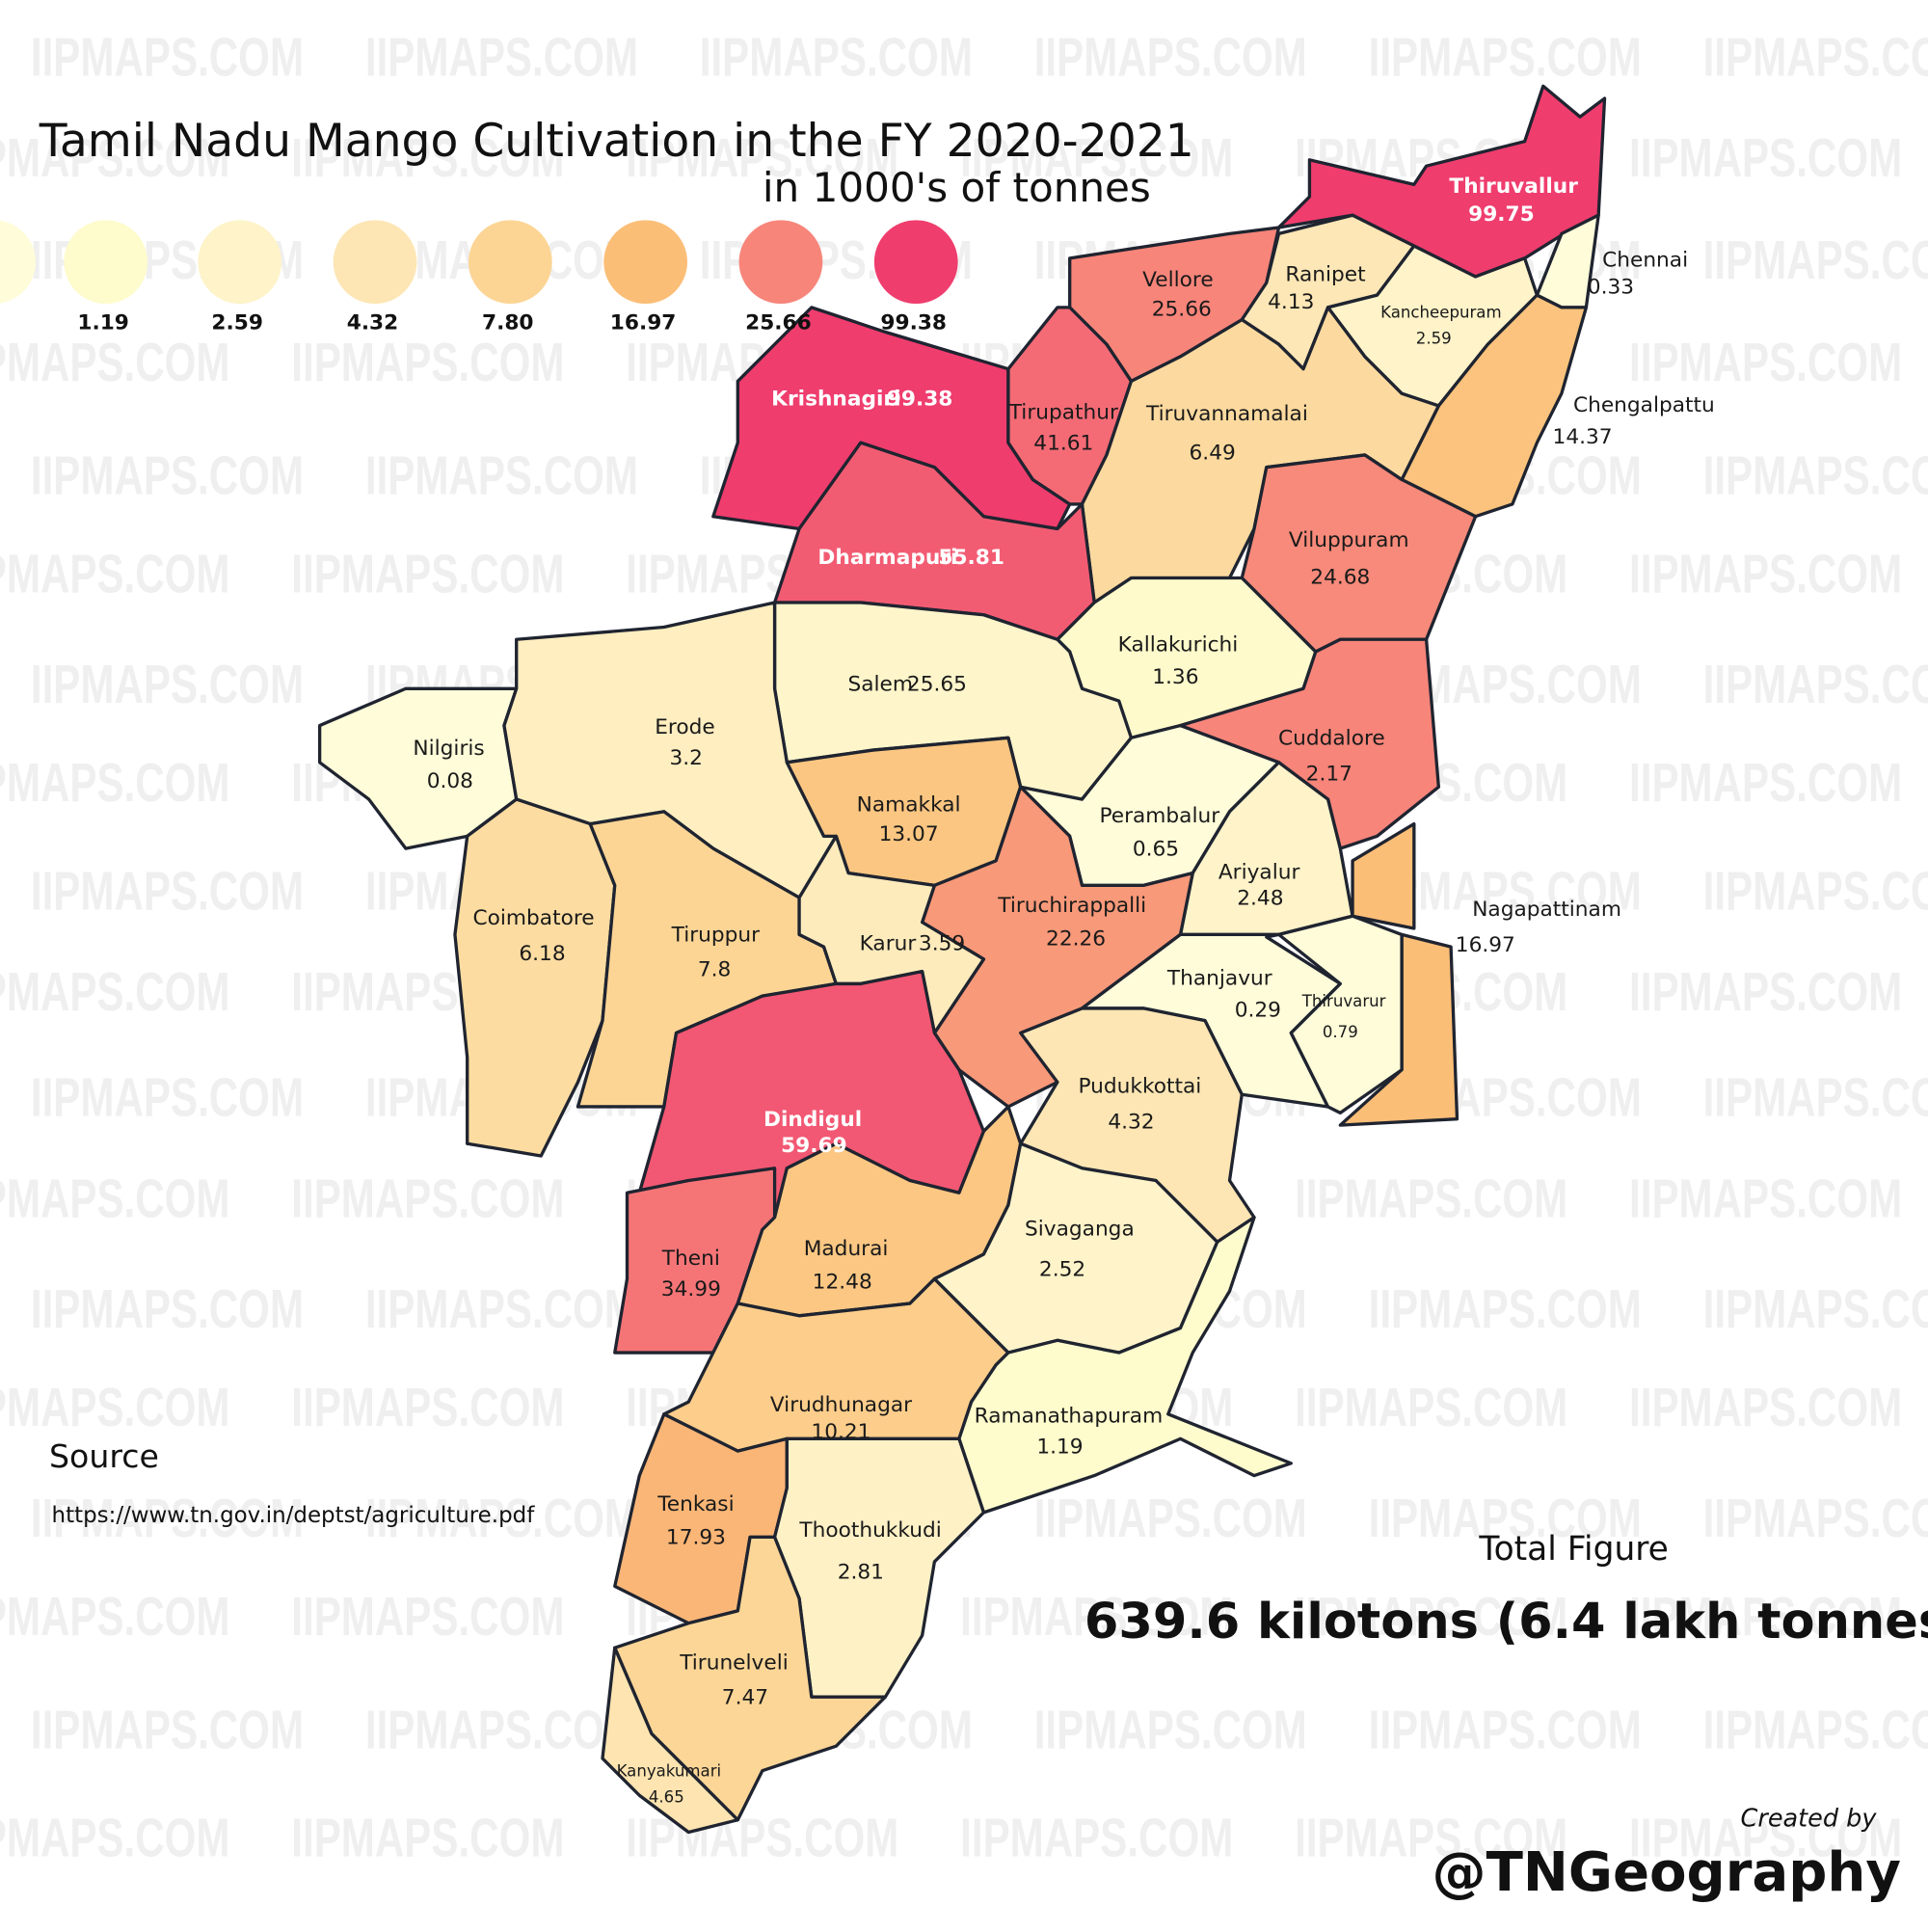 This screenshot has width=1928, height=1932. Describe the element at coordinates (1645, 260) in the screenshot. I see `district-name: Chennai` at that location.